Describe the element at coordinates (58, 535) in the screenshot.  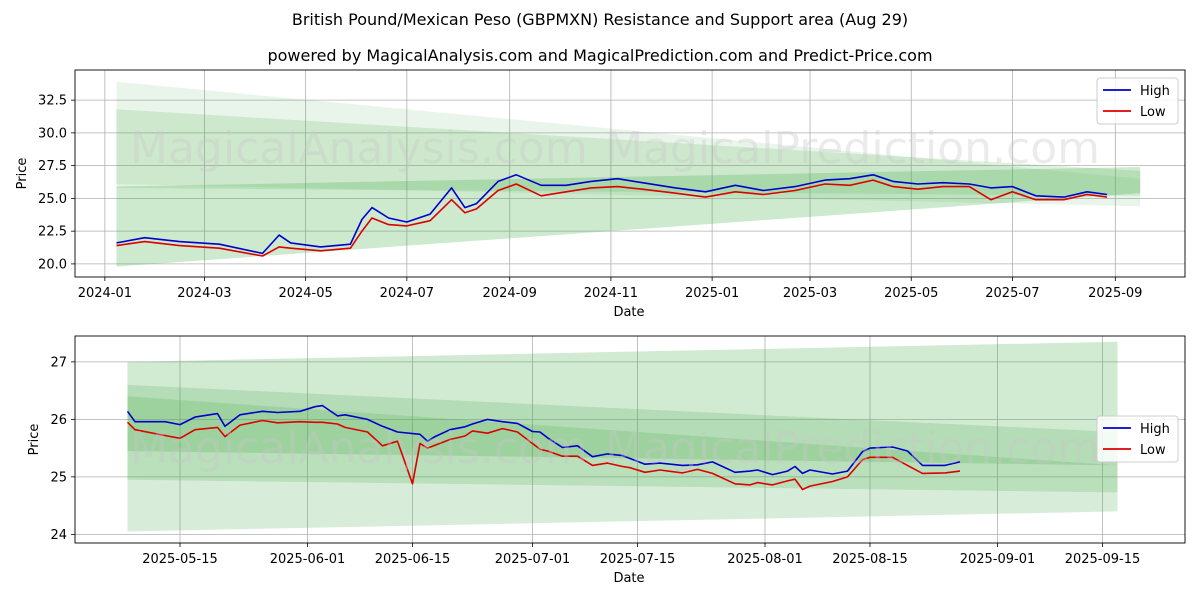
I see `y-tick-label: 24` at that location.